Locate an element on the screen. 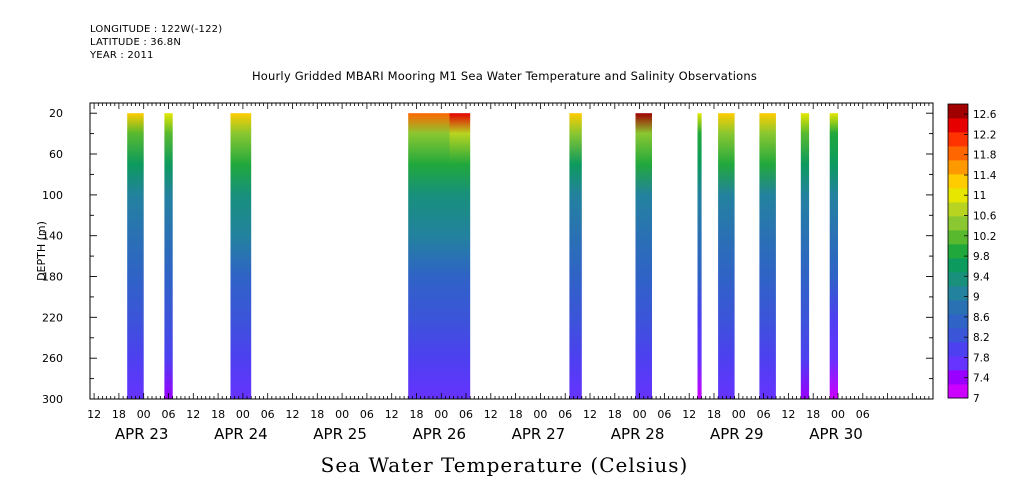 This screenshot has height=504, width=1009. colorbar-label: 12.2 is located at coordinates (984, 135).